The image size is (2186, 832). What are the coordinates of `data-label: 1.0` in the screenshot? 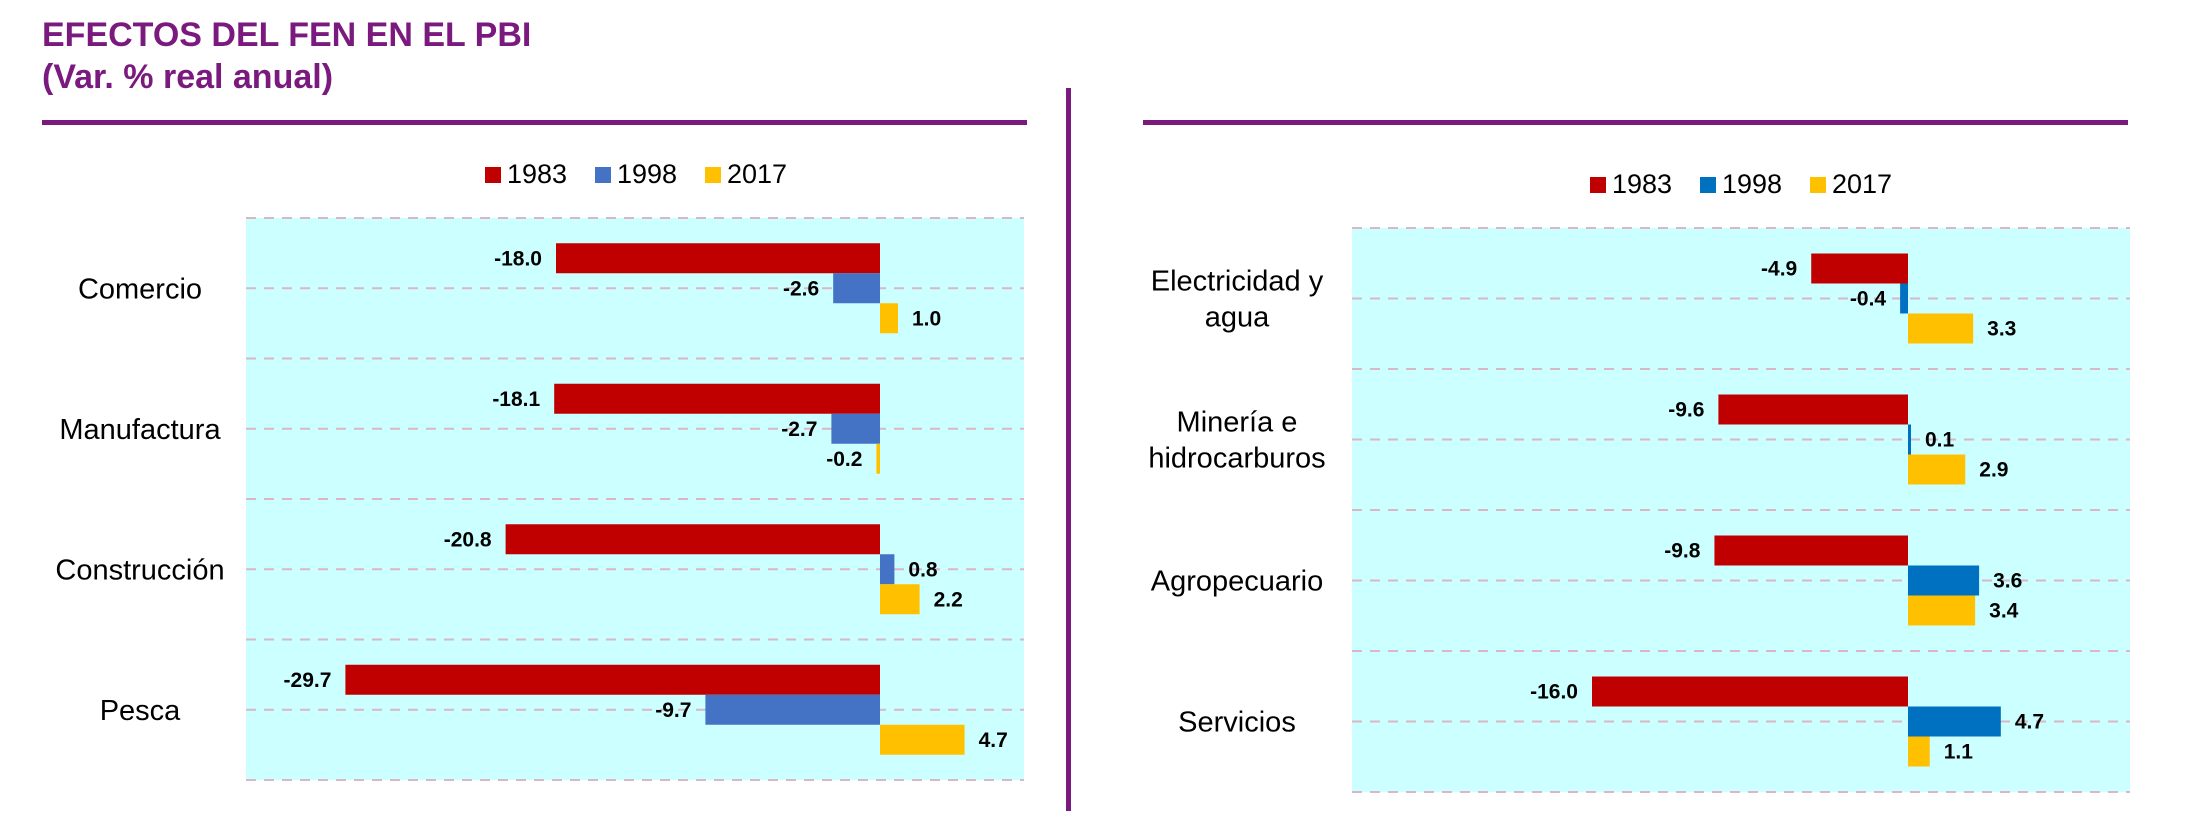 It's located at (926, 318).